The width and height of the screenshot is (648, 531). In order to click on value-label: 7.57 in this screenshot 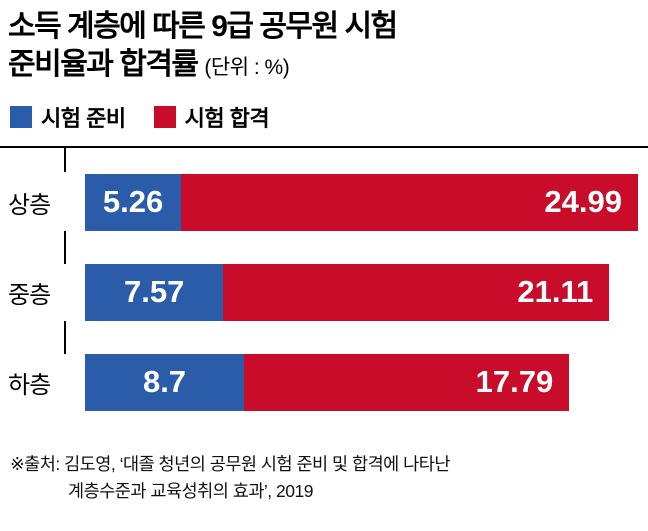, I will do `click(154, 292)`.